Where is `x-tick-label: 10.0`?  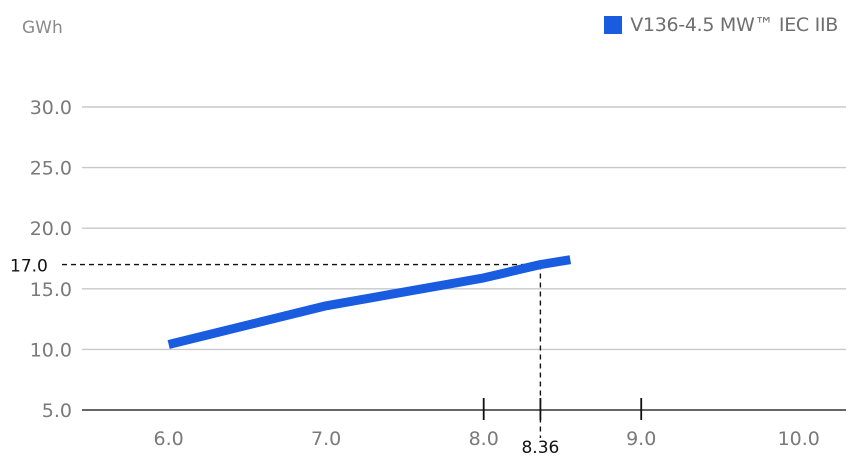 x-tick-label: 10.0 is located at coordinates (799, 439).